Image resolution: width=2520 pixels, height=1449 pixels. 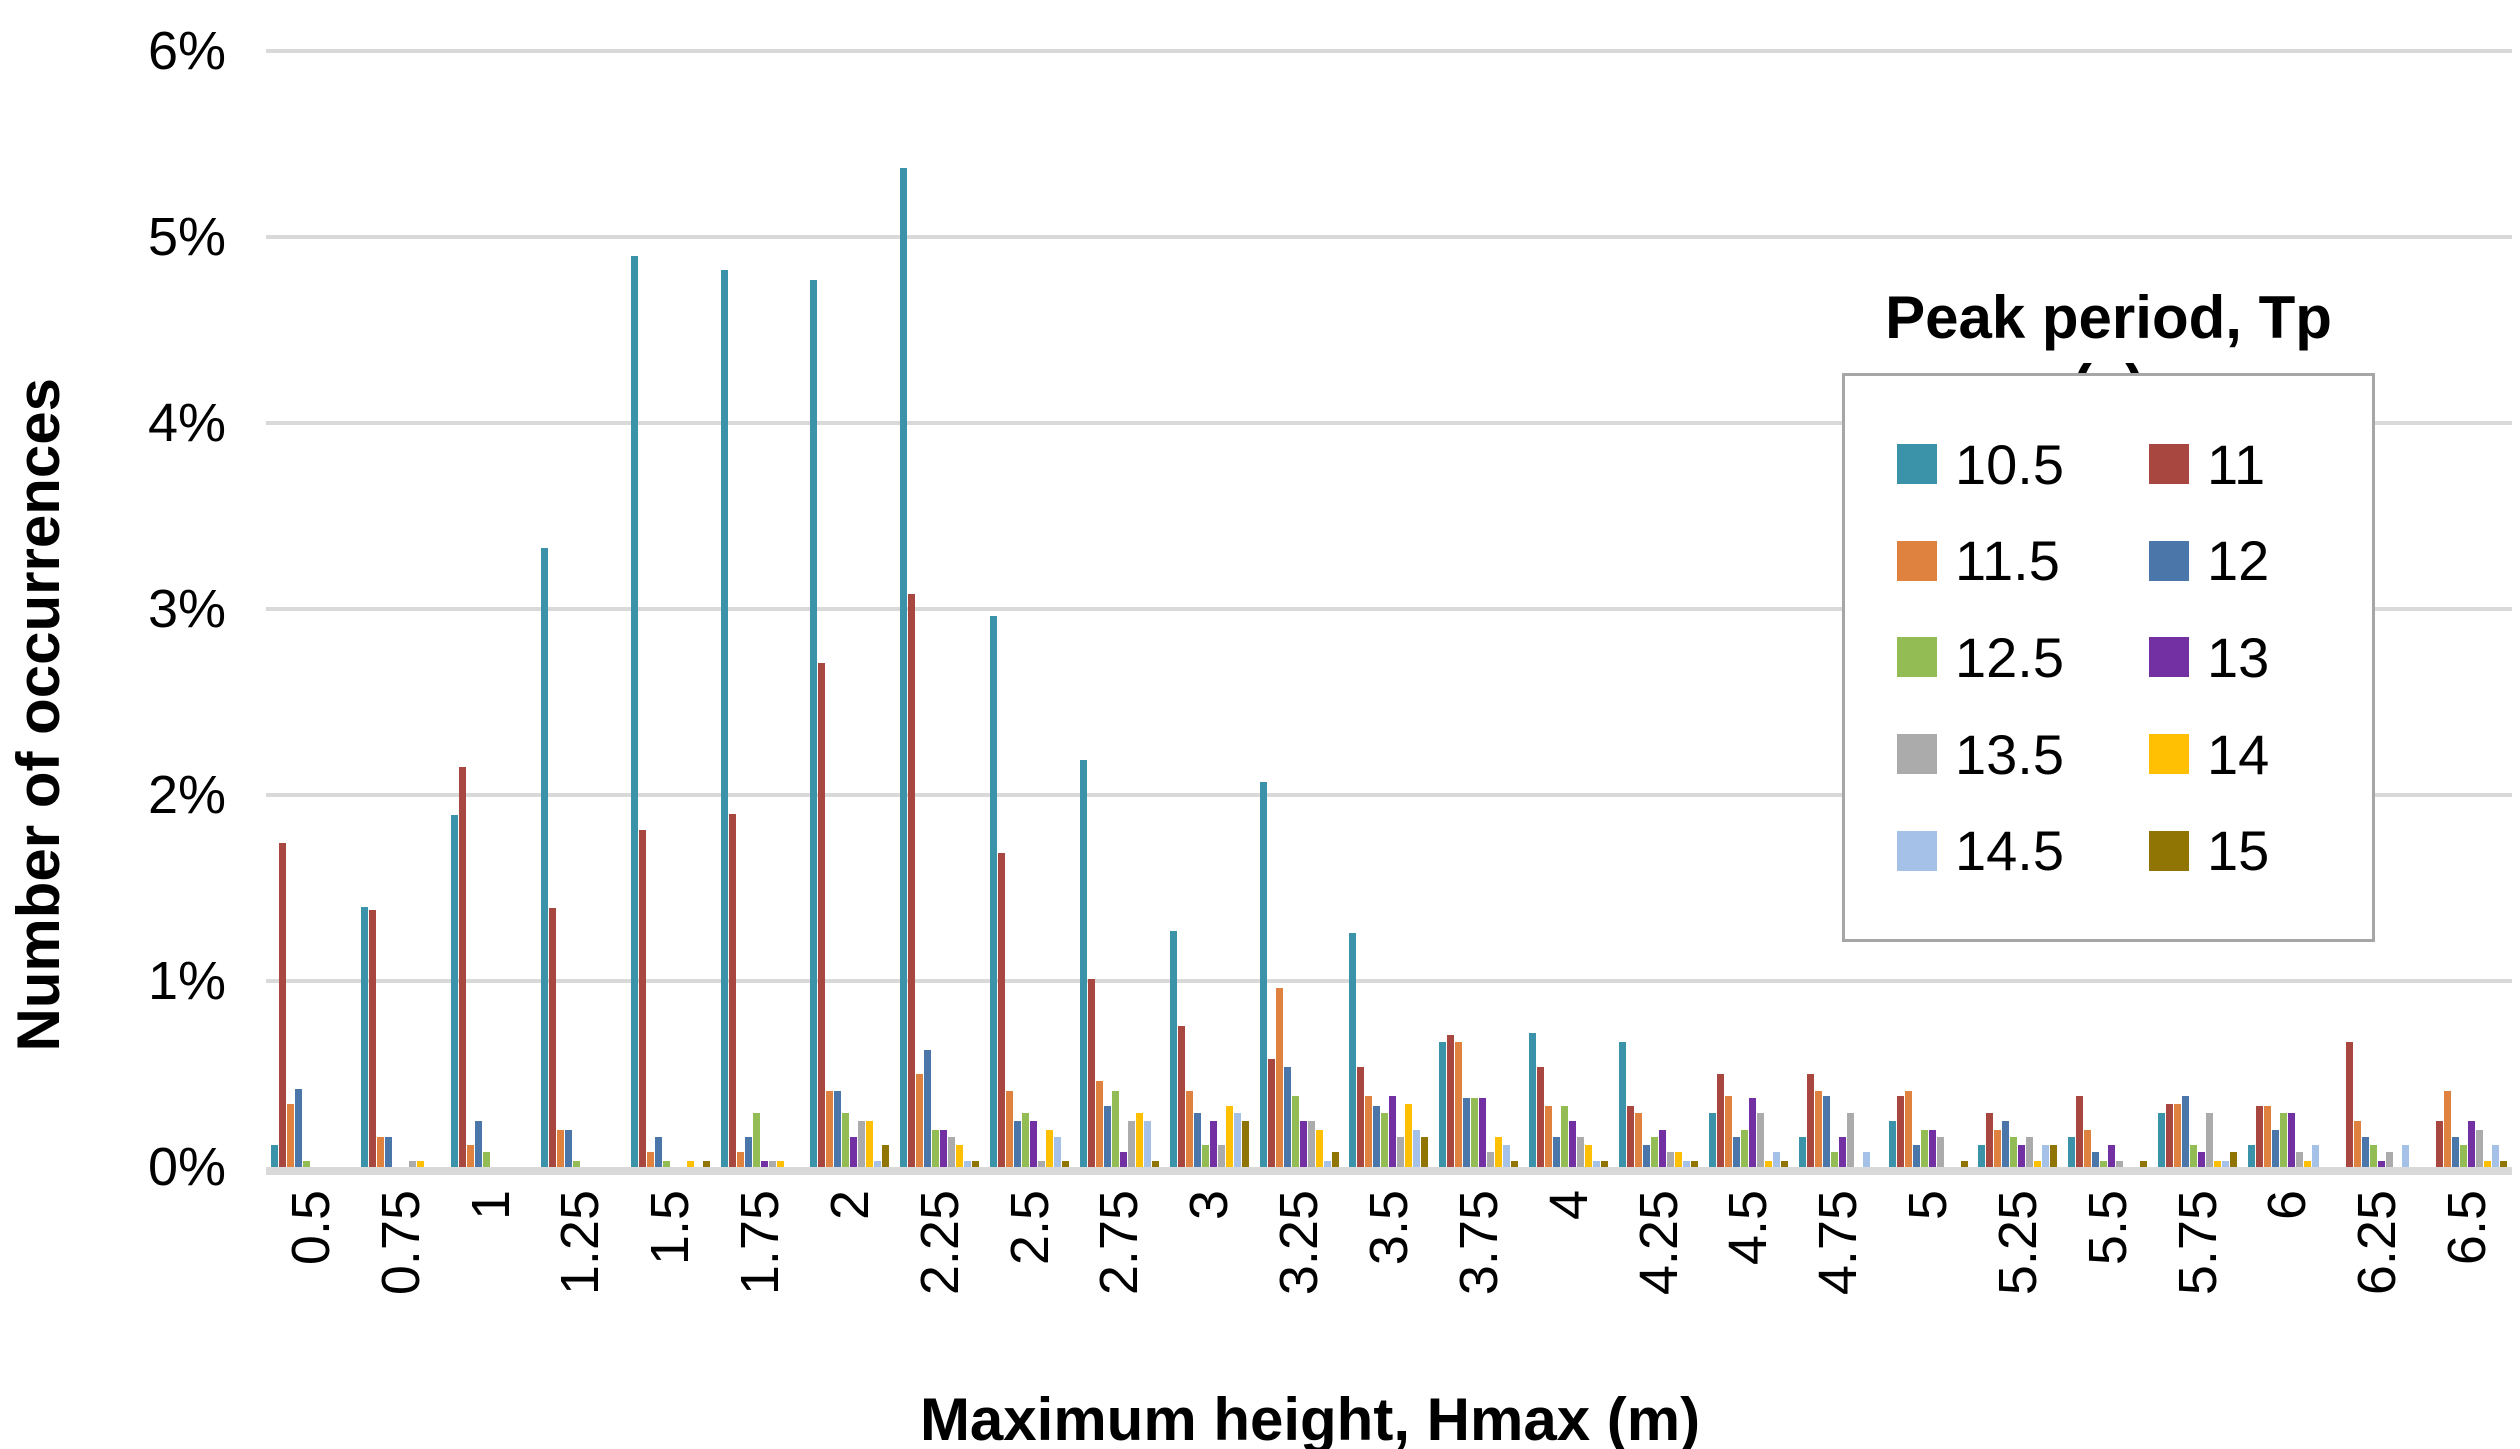 What do you see at coordinates (1720, 1120) in the screenshot?
I see `bar-hmax-4.5-tp-11` at bounding box center [1720, 1120].